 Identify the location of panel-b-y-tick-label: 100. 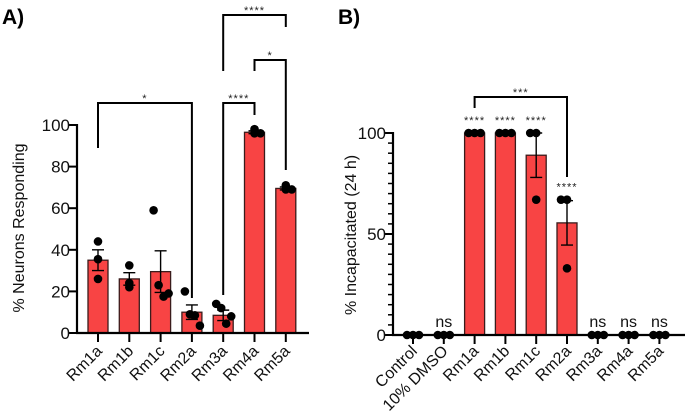
(372, 133).